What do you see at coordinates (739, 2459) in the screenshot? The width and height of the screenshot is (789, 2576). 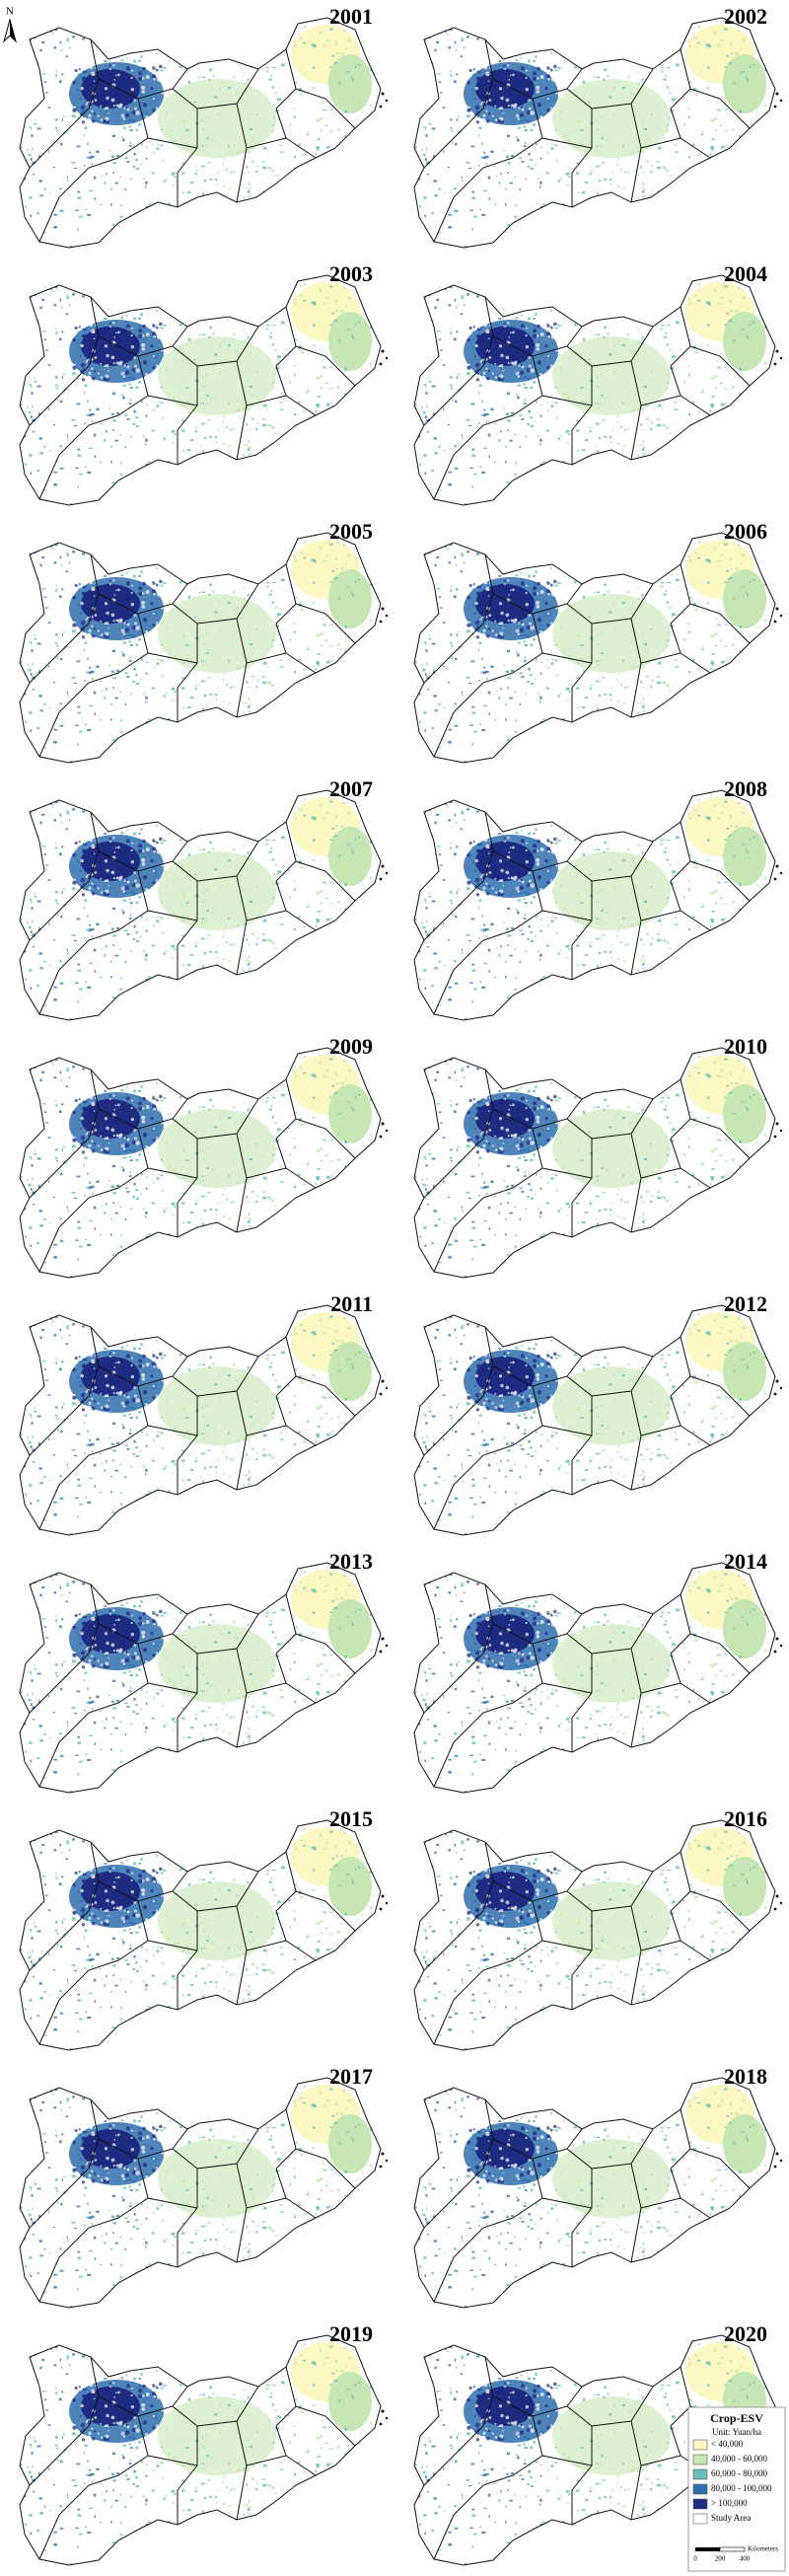 I see `legend-label: 40,000 - 60,000` at bounding box center [739, 2459].